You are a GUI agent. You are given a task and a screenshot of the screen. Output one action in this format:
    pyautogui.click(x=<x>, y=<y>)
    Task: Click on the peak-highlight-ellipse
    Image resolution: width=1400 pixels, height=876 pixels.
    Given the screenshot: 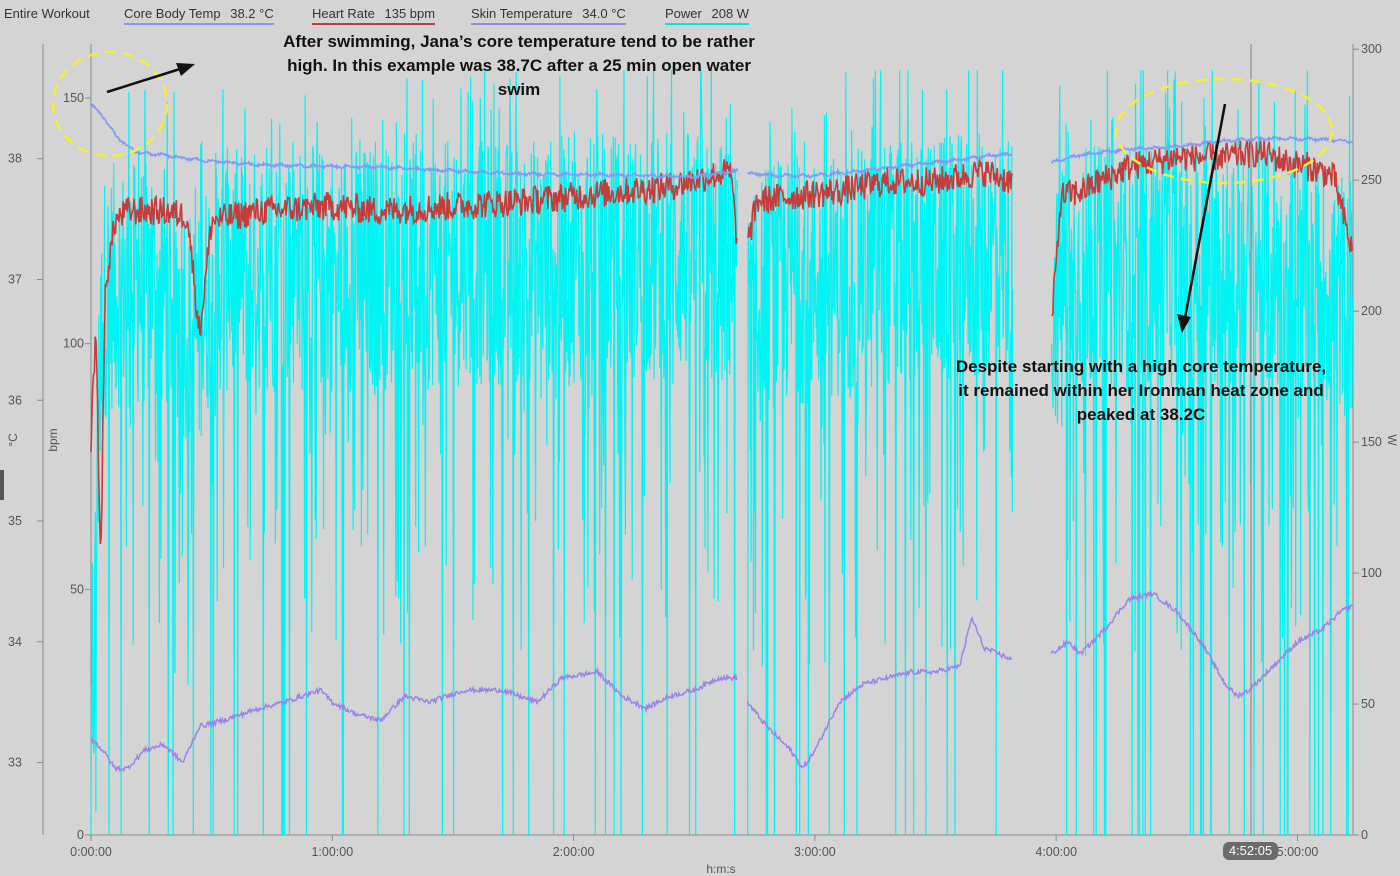 What is the action you would take?
    pyautogui.click(x=1224, y=131)
    